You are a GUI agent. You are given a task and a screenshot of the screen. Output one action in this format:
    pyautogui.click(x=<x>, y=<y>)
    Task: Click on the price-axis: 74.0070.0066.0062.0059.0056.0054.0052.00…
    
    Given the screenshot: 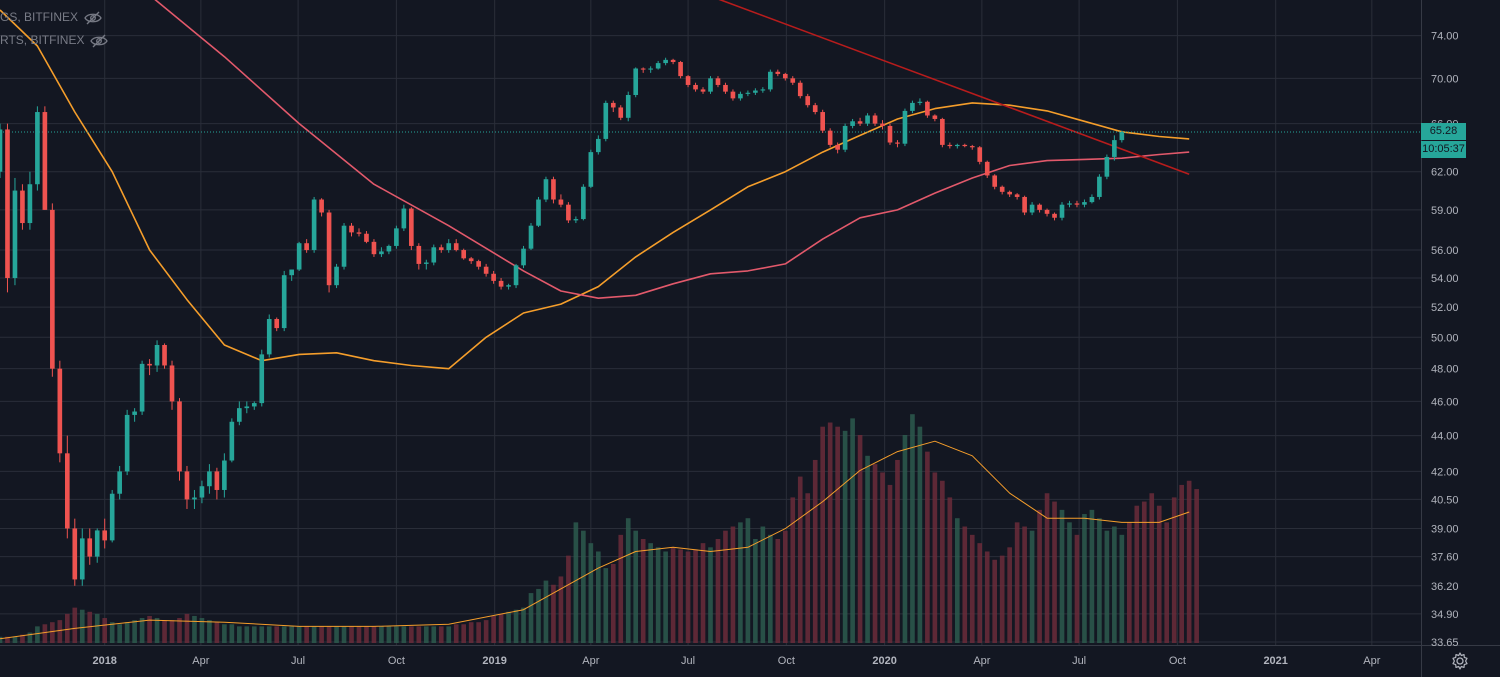 What is the action you would take?
    pyautogui.click(x=1445, y=340)
    